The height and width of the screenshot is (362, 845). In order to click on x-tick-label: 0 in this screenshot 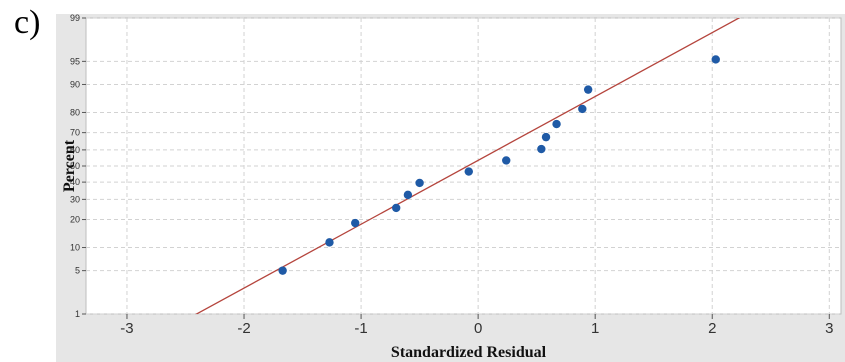, I will do `click(478, 328)`.